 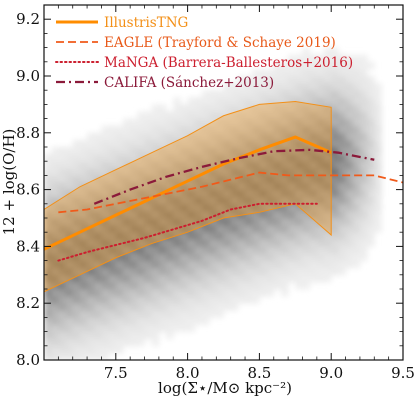 I want to click on y-tick-label: 9.0, so click(x=28, y=76).